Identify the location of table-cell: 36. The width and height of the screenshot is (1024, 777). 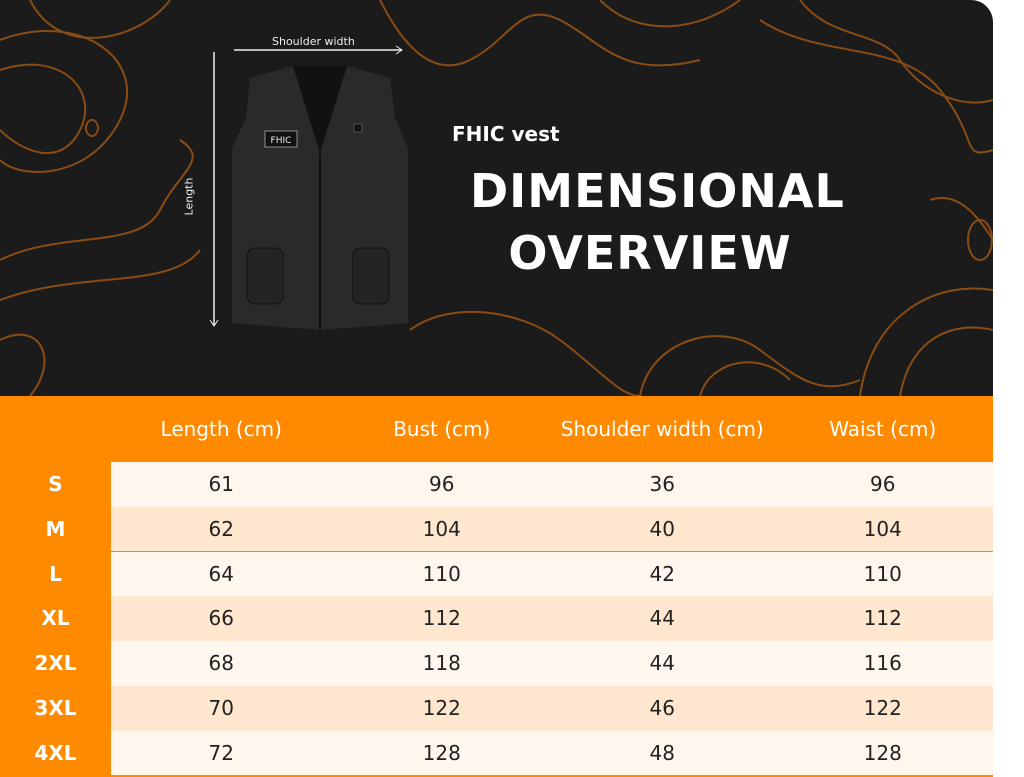
(662, 484).